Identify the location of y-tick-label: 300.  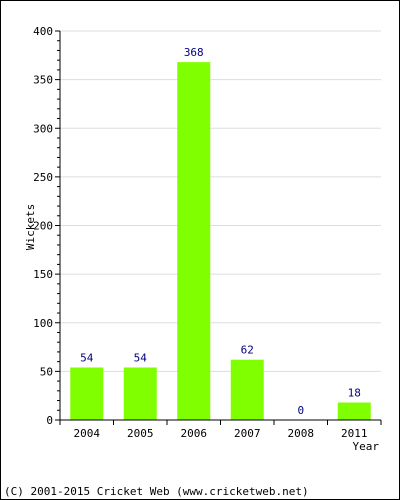
(43, 128).